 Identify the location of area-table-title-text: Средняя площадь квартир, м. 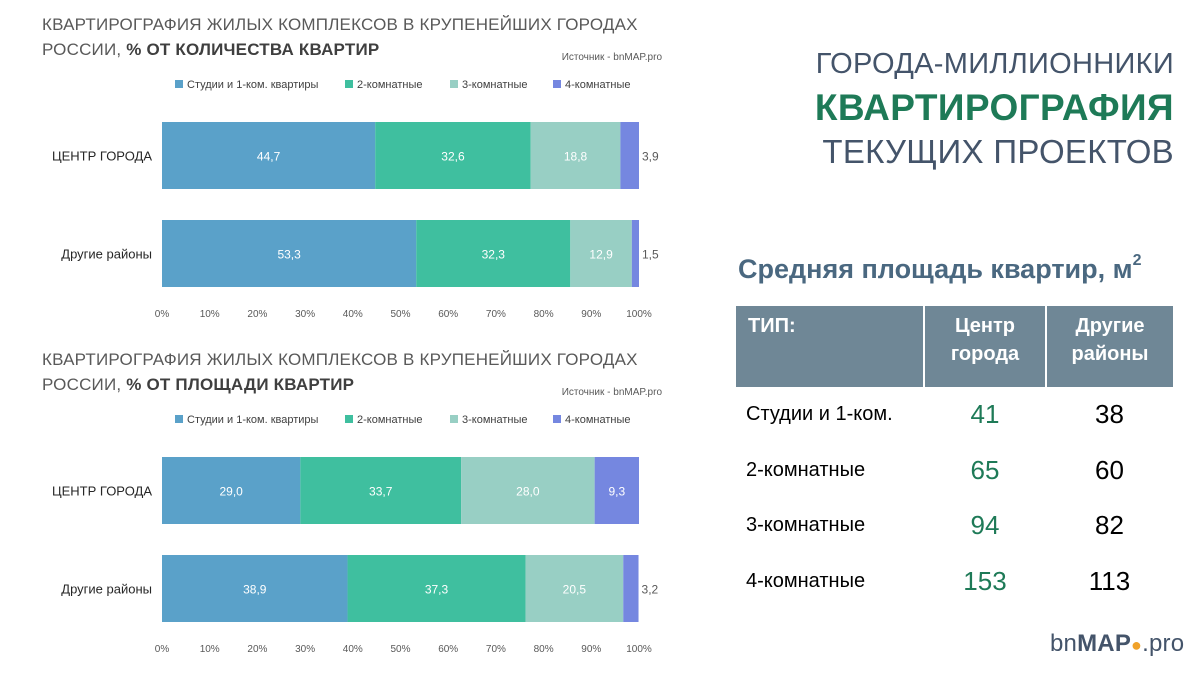
(935, 269).